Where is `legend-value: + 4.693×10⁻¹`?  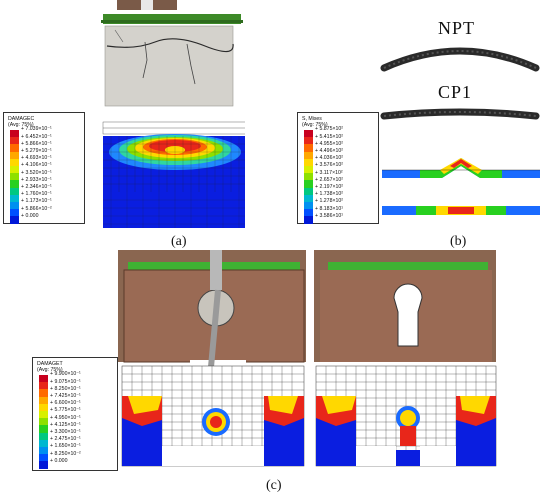 legend-value: + 4.693×10⁻¹ is located at coordinates (36, 158).